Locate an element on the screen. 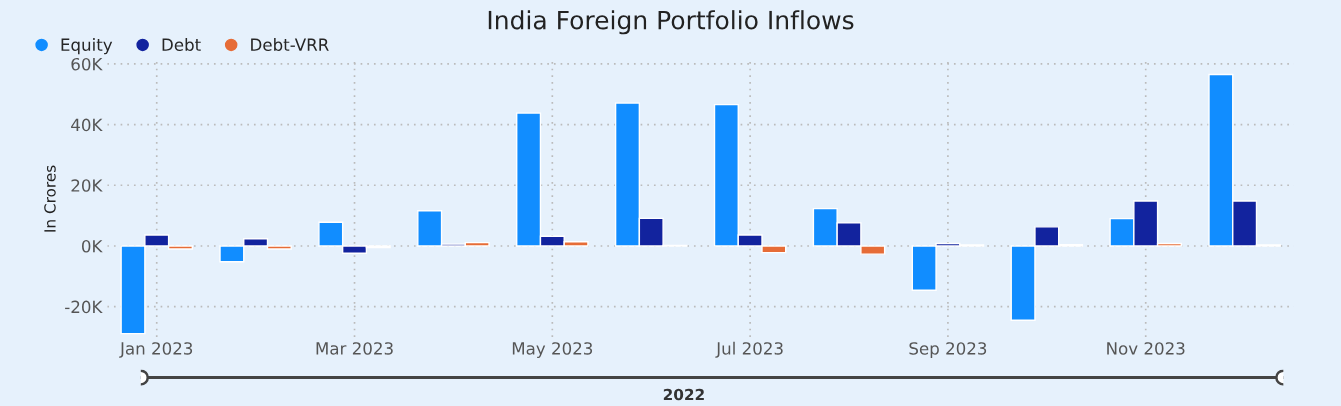  y-tick-label: -20K is located at coordinates (84, 307).